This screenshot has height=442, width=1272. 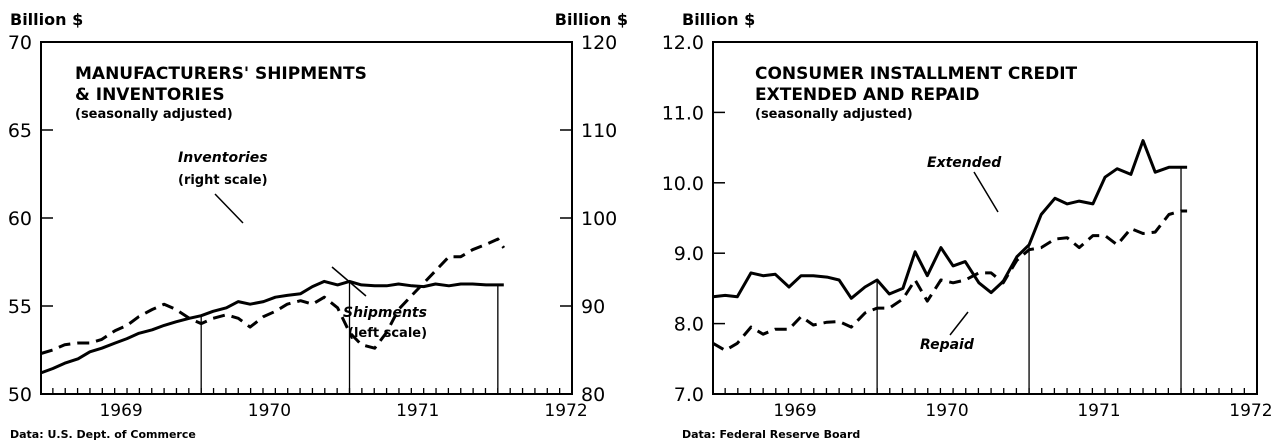 I want to click on chart-title-line-2: & INVENTORIES, so click(x=150, y=95).